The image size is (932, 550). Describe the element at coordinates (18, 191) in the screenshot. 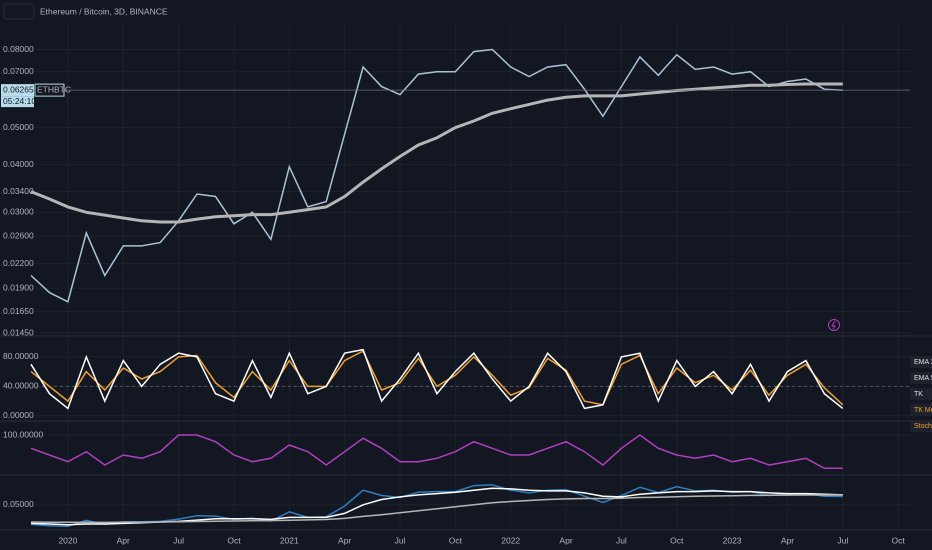

I see `y-tick-label: 0.03400` at that location.